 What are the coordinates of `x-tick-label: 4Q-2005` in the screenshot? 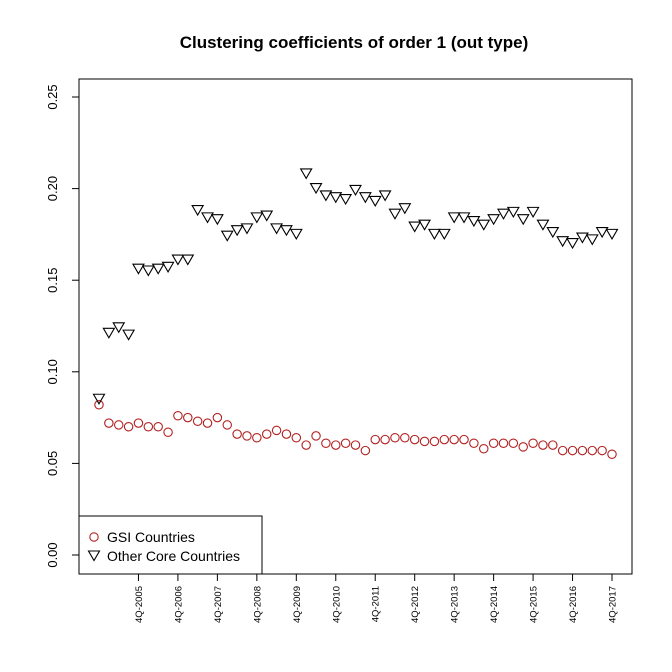 It's located at (139, 604).